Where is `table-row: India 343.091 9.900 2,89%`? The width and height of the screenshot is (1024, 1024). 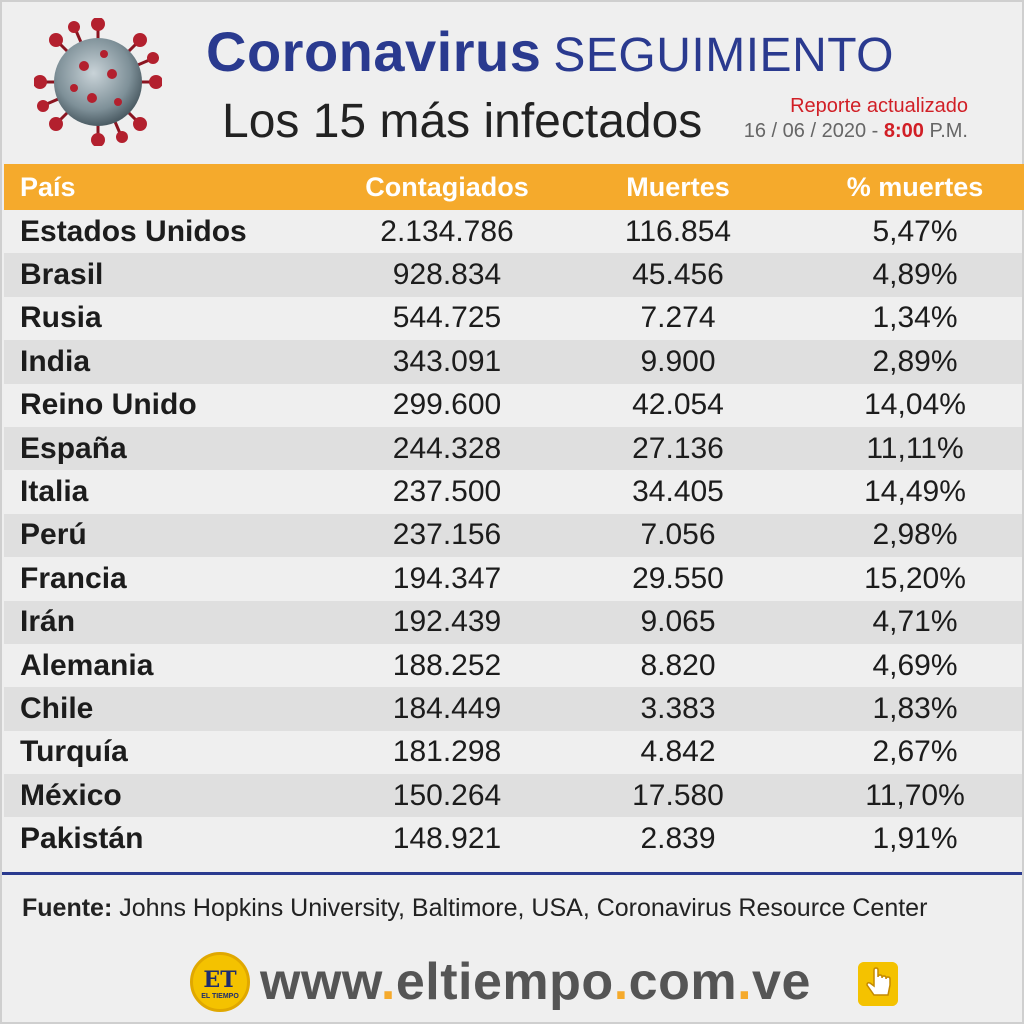 table-row: India 343.091 9.900 2,89% is located at coordinates (514, 362).